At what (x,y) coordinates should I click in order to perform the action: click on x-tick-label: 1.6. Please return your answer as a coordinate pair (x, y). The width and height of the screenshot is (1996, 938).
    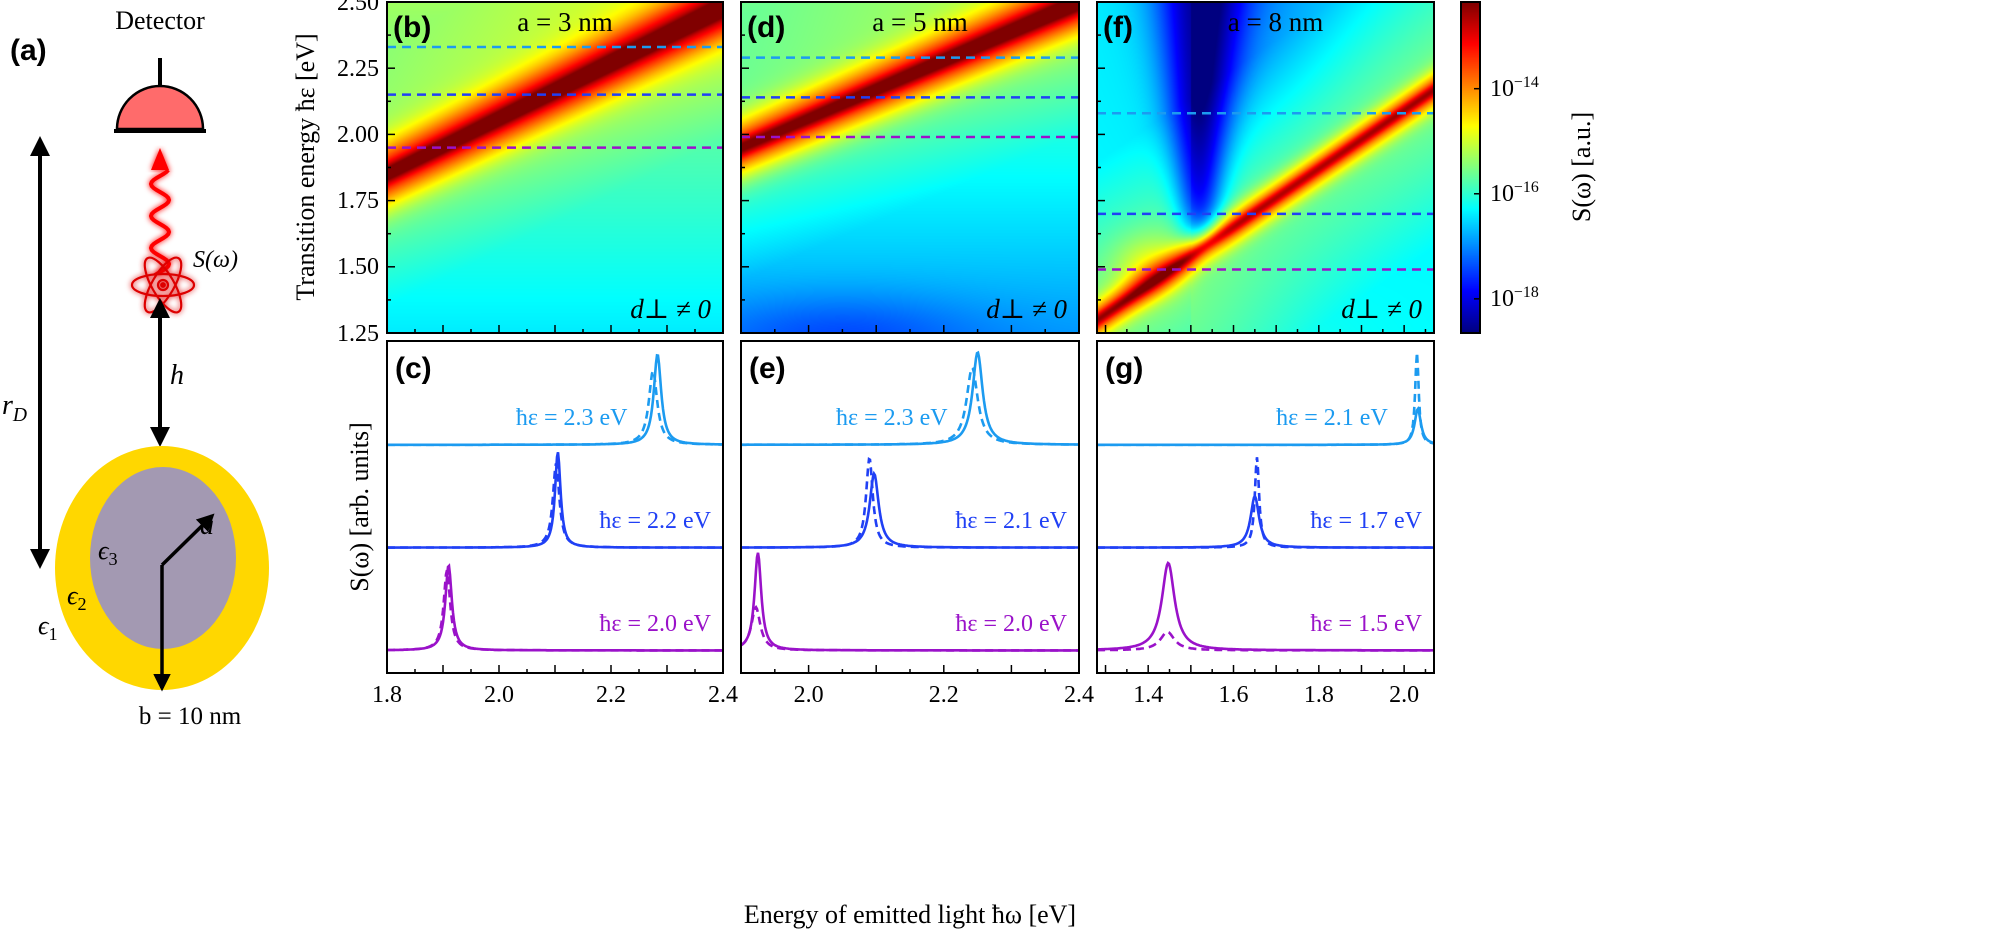
    Looking at the image, I should click on (1233, 694).